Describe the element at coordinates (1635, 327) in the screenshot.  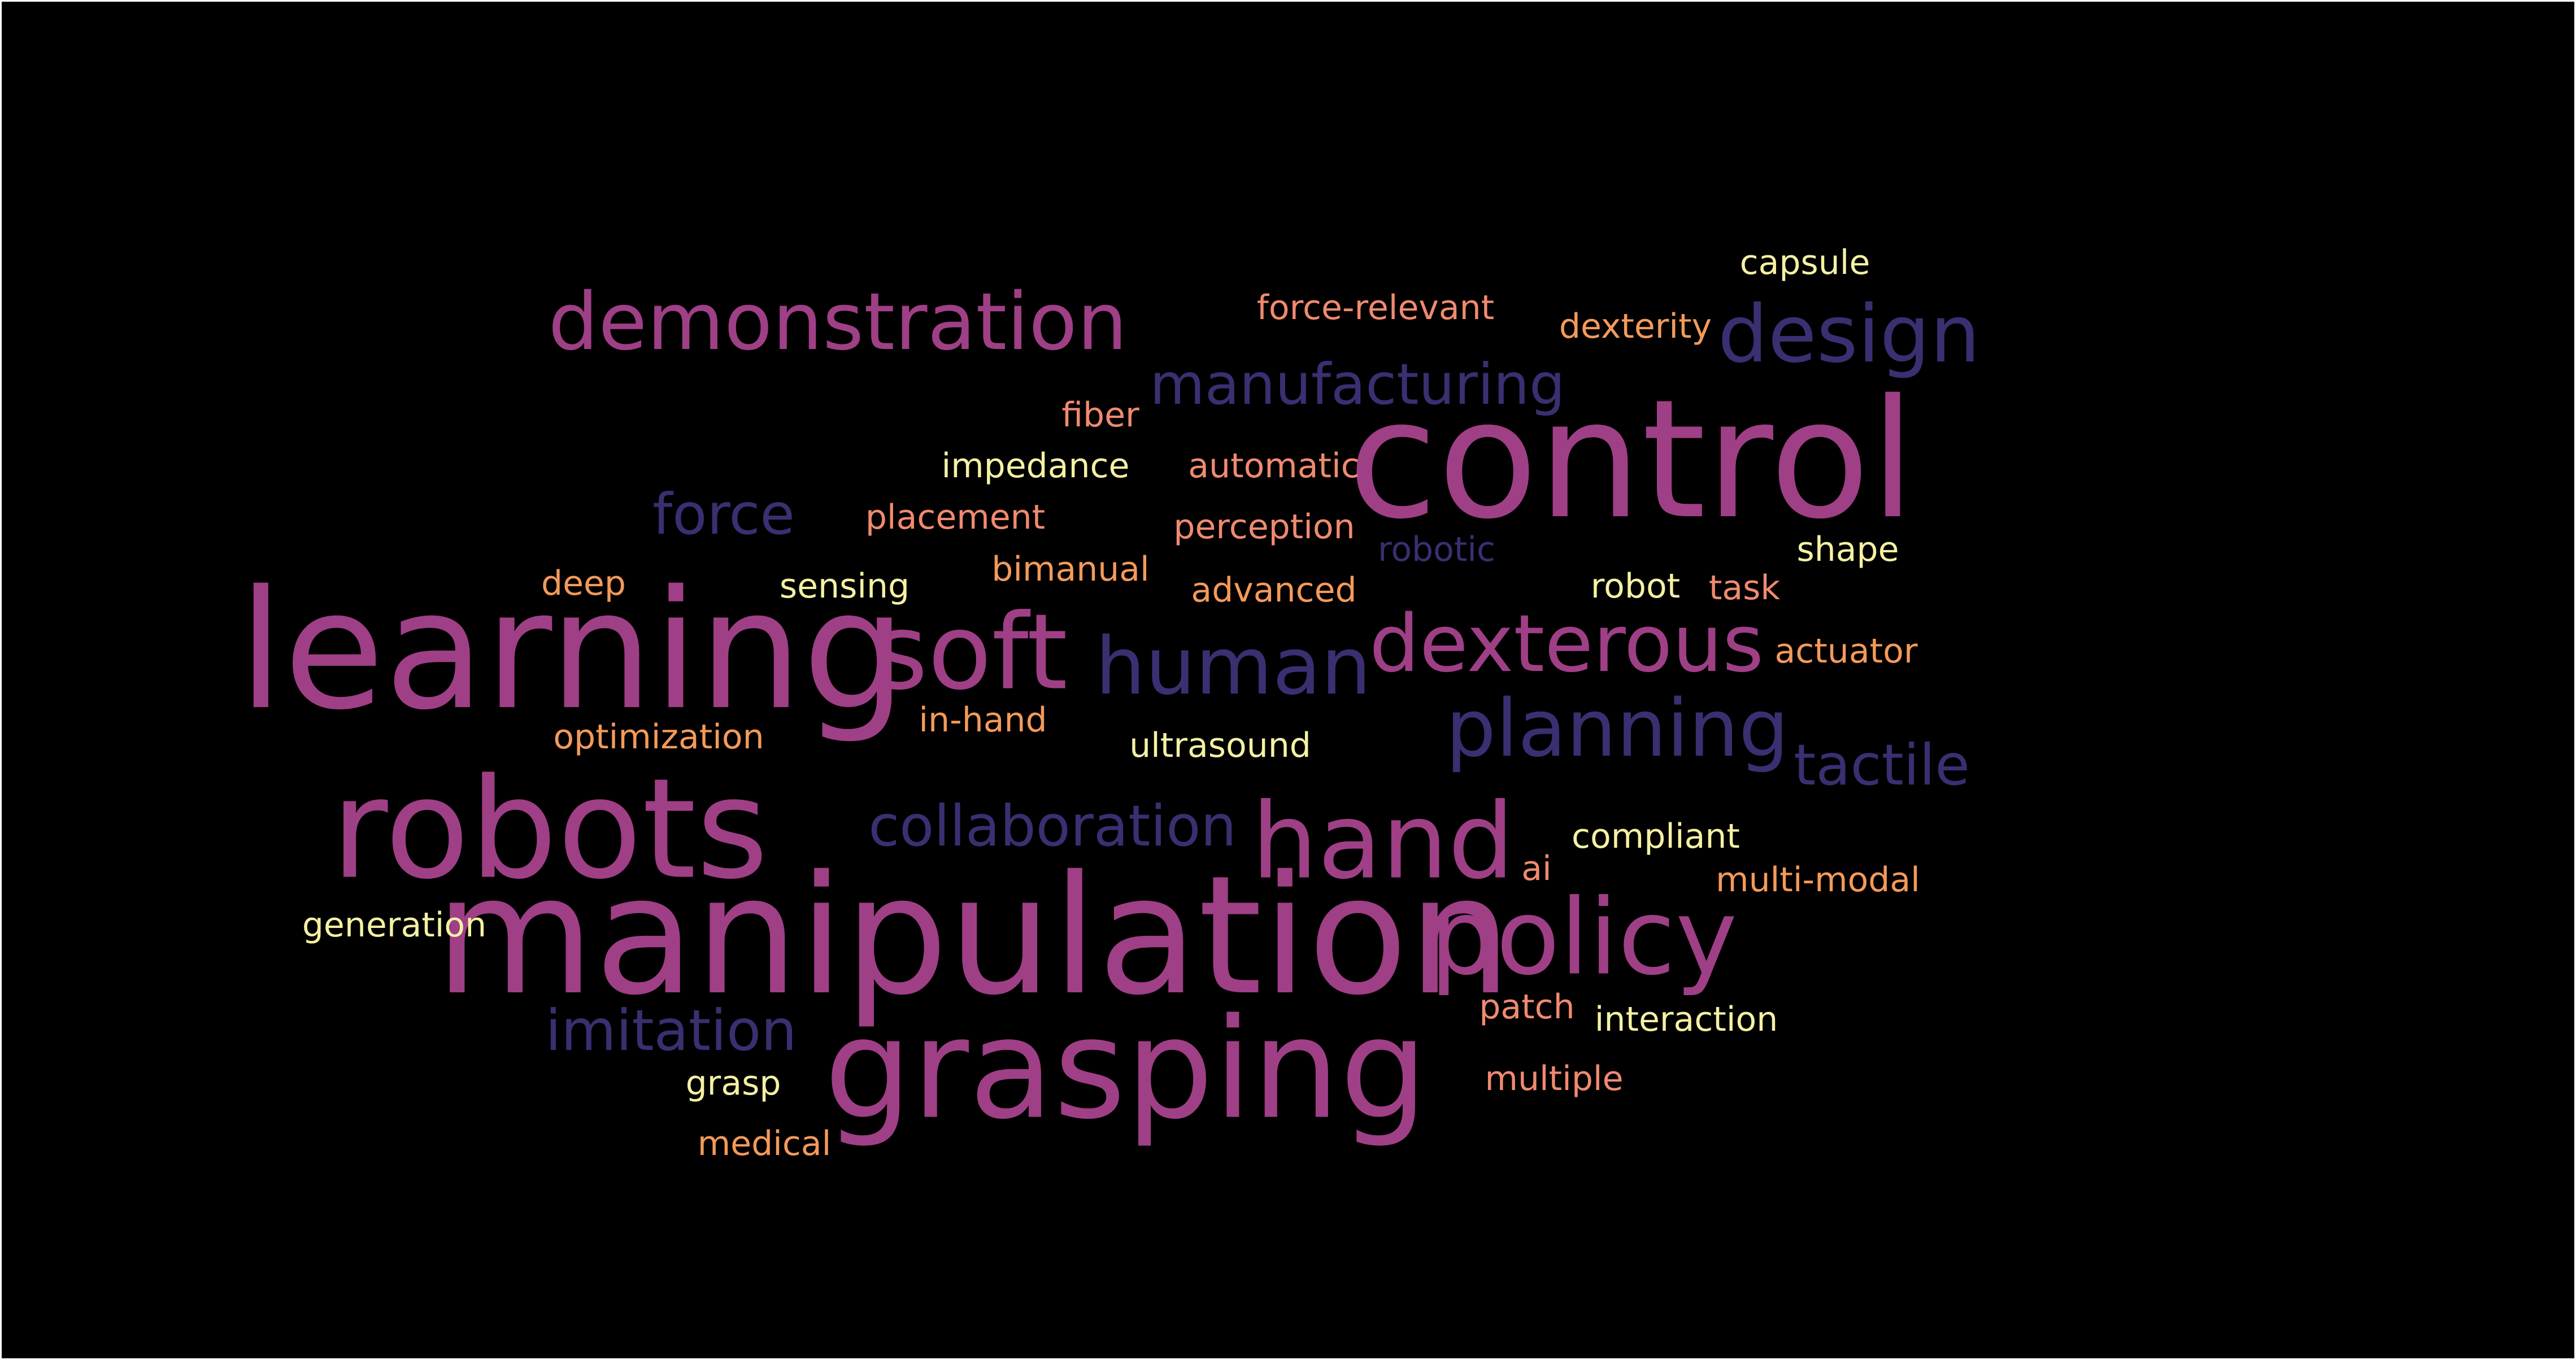
I see `word-dexterity: dexterity` at that location.